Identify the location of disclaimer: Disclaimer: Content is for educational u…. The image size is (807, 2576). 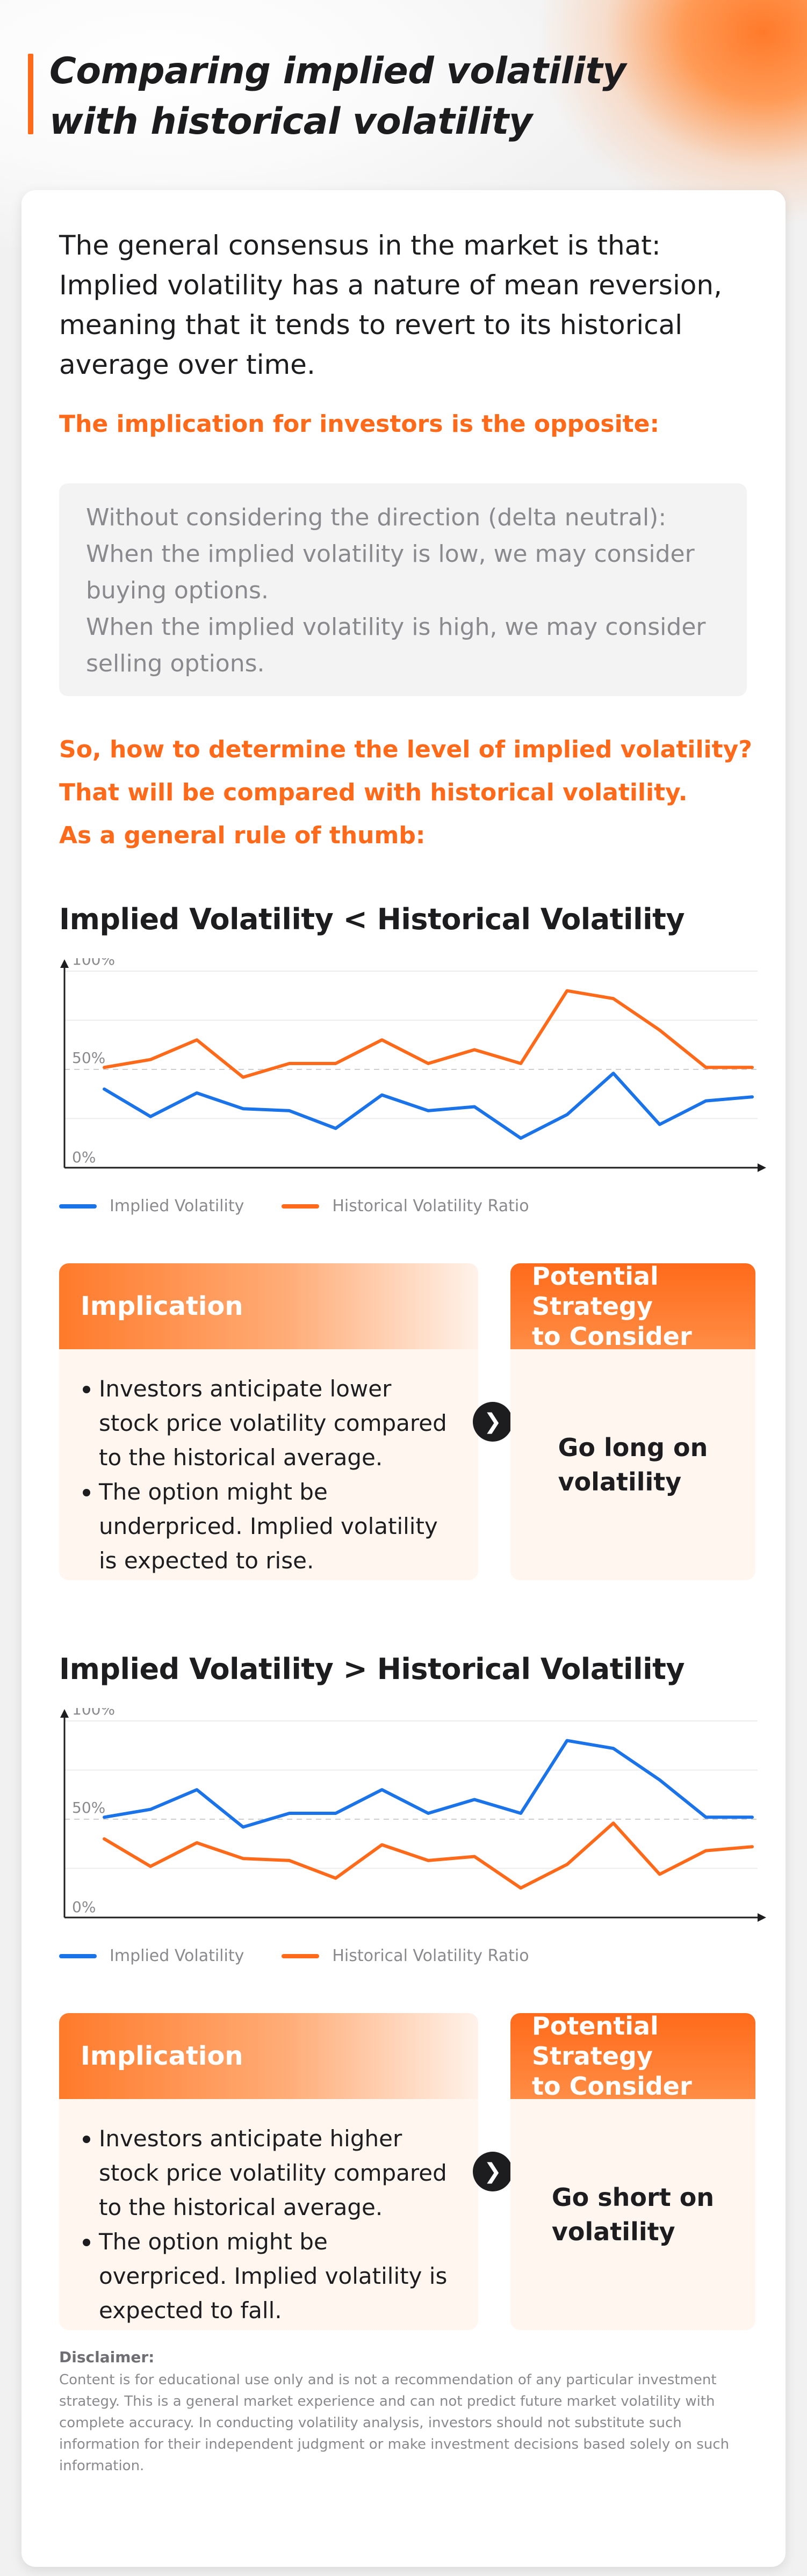
(406, 2412).